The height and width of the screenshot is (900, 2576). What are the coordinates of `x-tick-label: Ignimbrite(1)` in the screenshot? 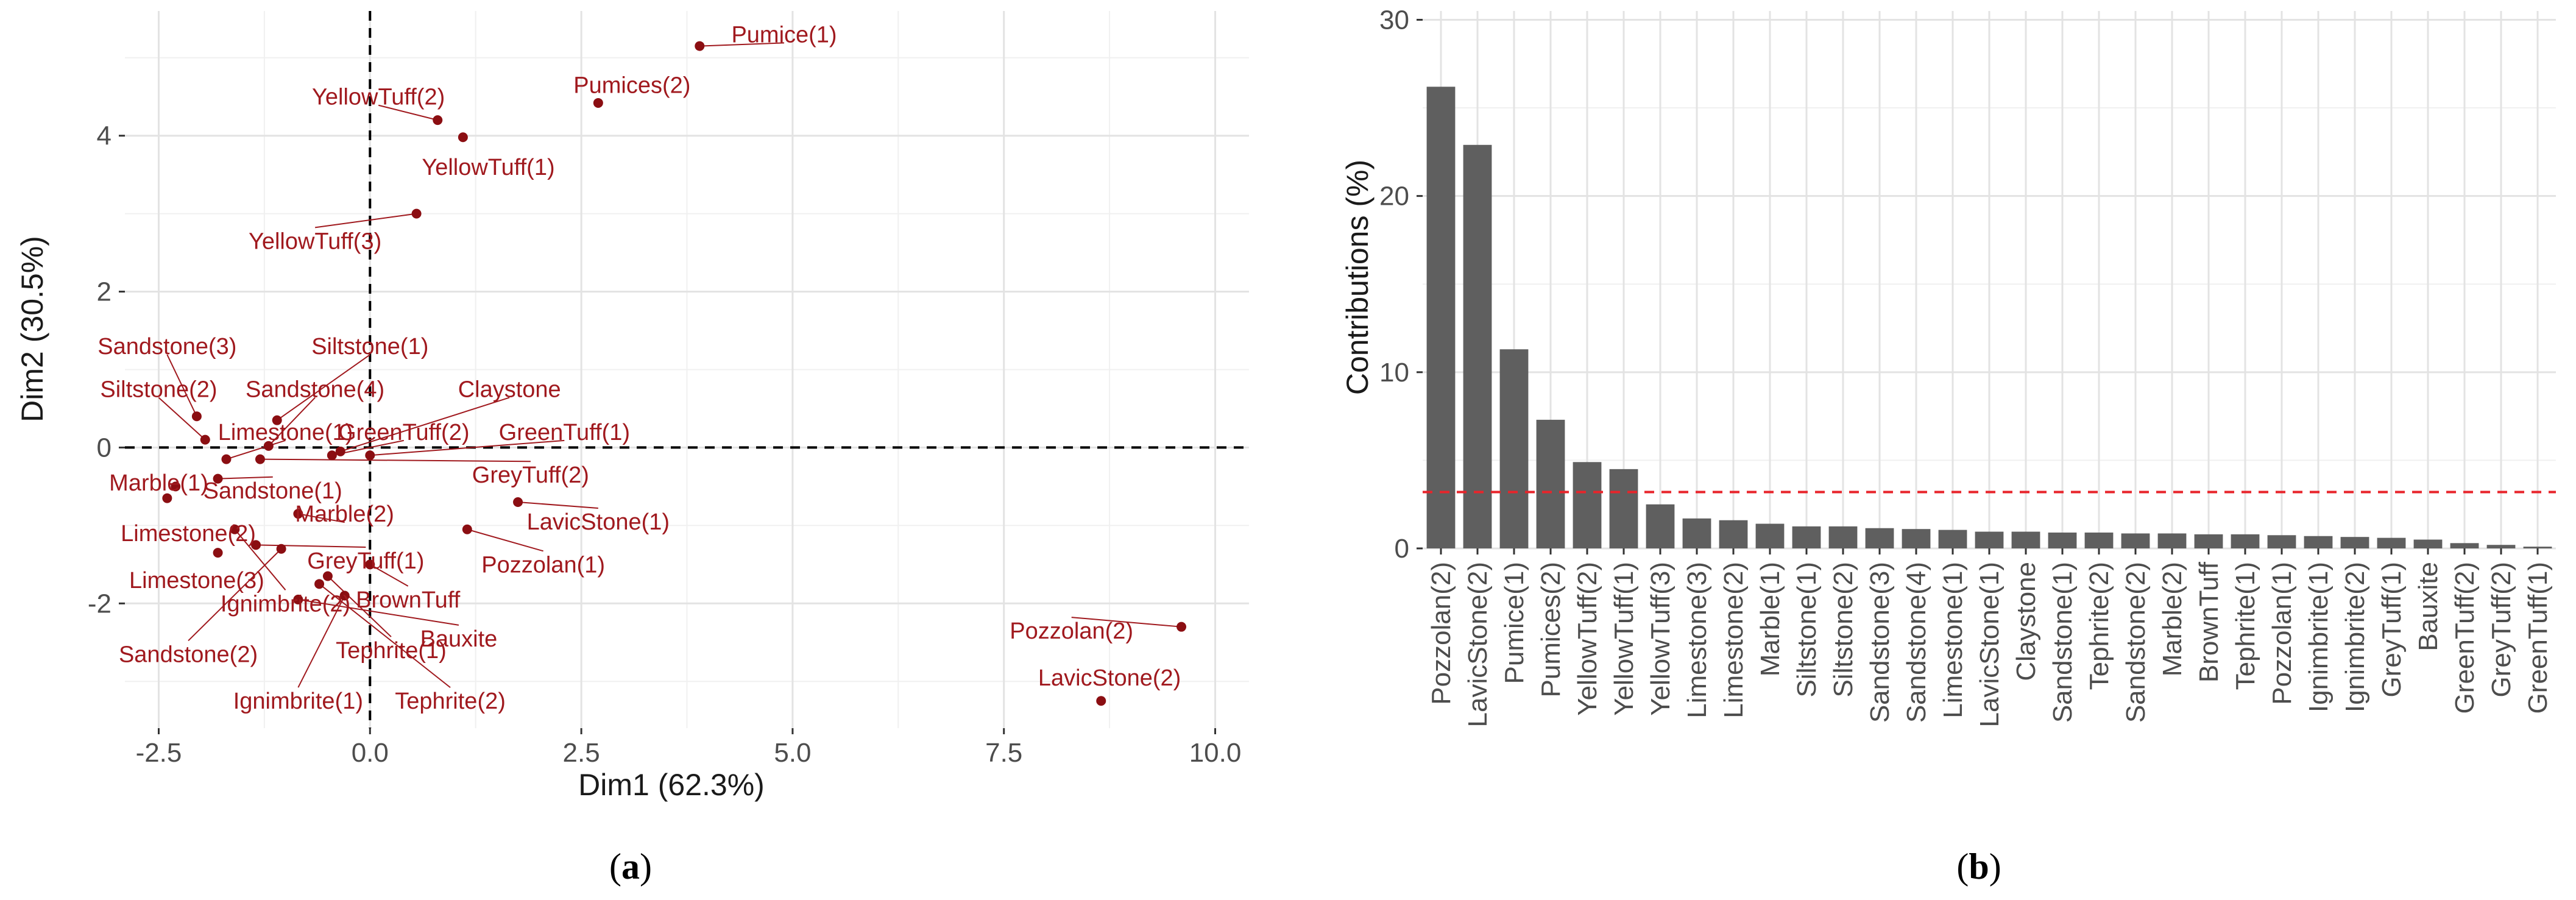 It's located at (2319, 637).